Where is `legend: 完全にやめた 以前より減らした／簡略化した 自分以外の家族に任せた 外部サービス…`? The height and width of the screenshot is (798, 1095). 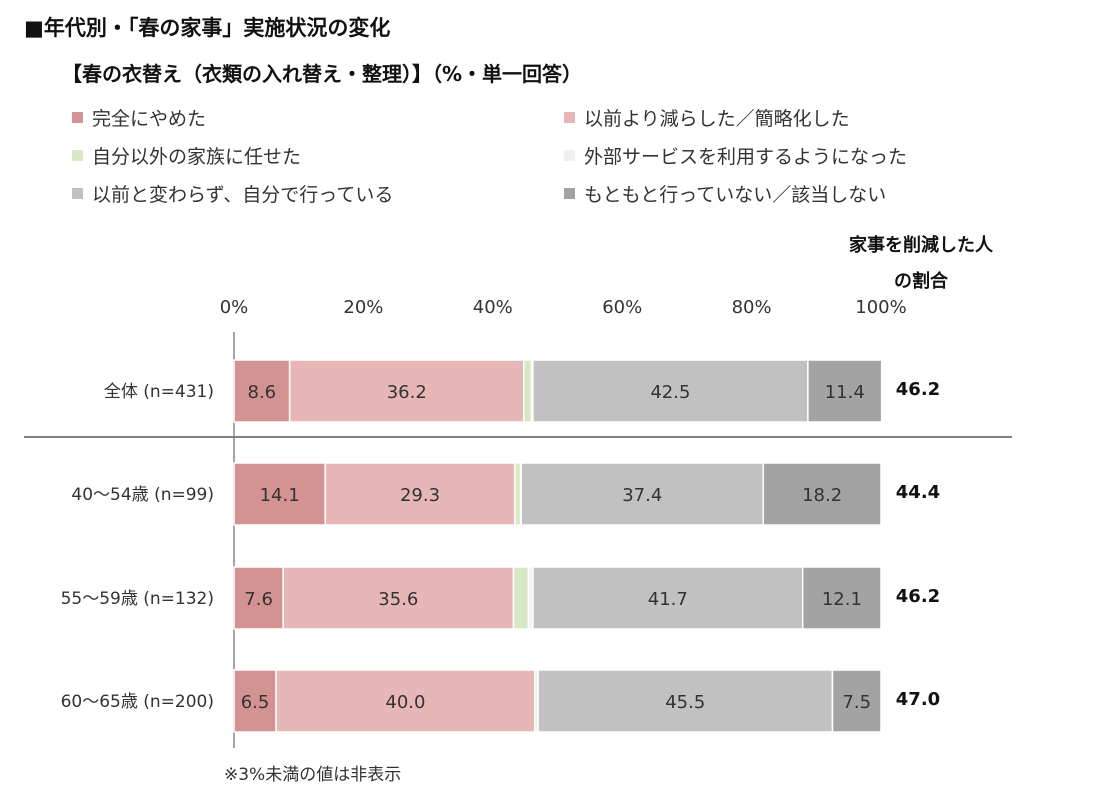
legend: 完全にやめた 以前より減らした／簡略化した 自分以外の家族に任せた 外部サービス… is located at coordinates (562, 155).